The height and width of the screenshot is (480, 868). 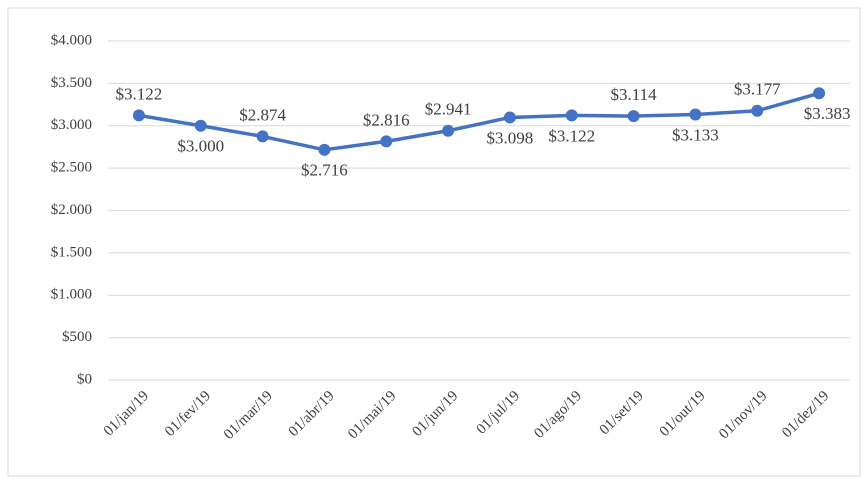 What do you see at coordinates (634, 94) in the screenshot?
I see `data-label: $3.114` at bounding box center [634, 94].